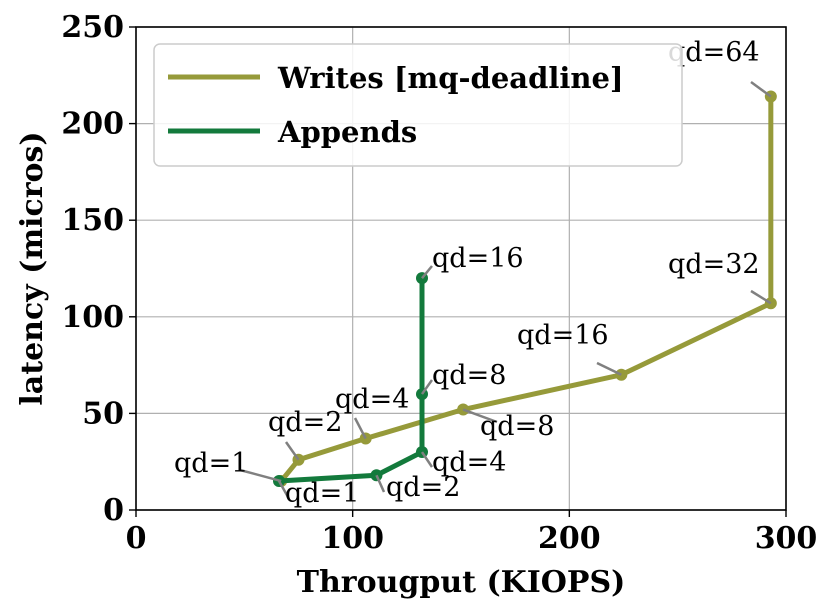 Image resolution: width=831 pixels, height=616 pixels. I want to click on legend-label-writes: Writes [mq-deadline], so click(450, 78).